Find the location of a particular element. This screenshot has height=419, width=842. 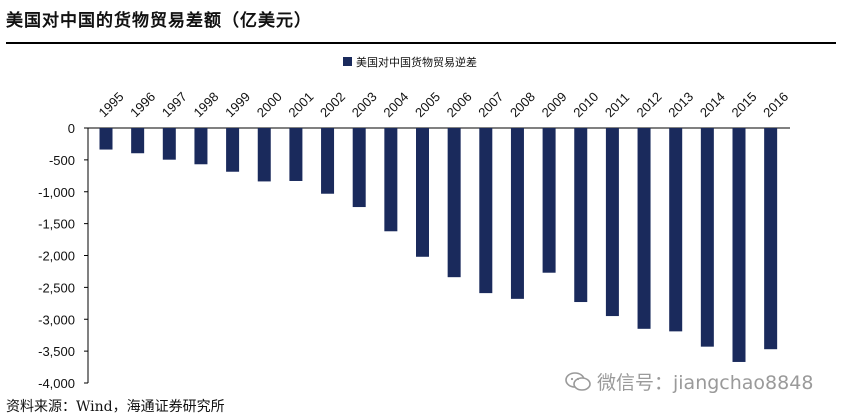

bar-2013 is located at coordinates (676, 230).